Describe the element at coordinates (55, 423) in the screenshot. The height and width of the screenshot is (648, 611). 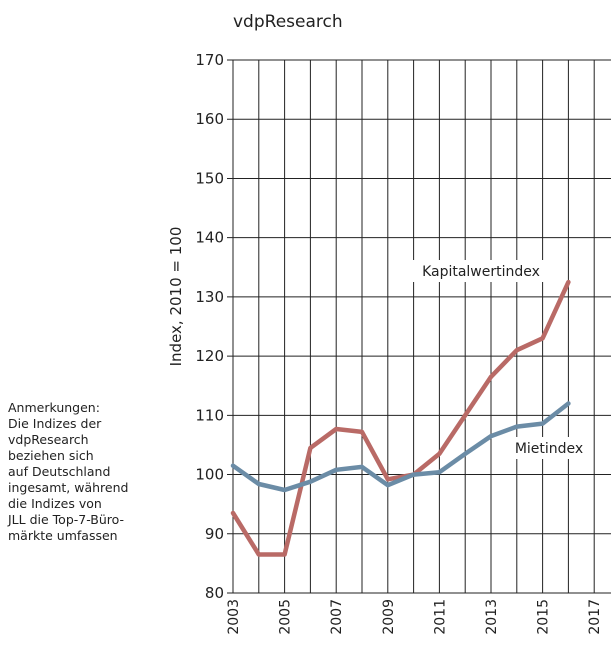
I see `note-line: Die Indizes der` at that location.